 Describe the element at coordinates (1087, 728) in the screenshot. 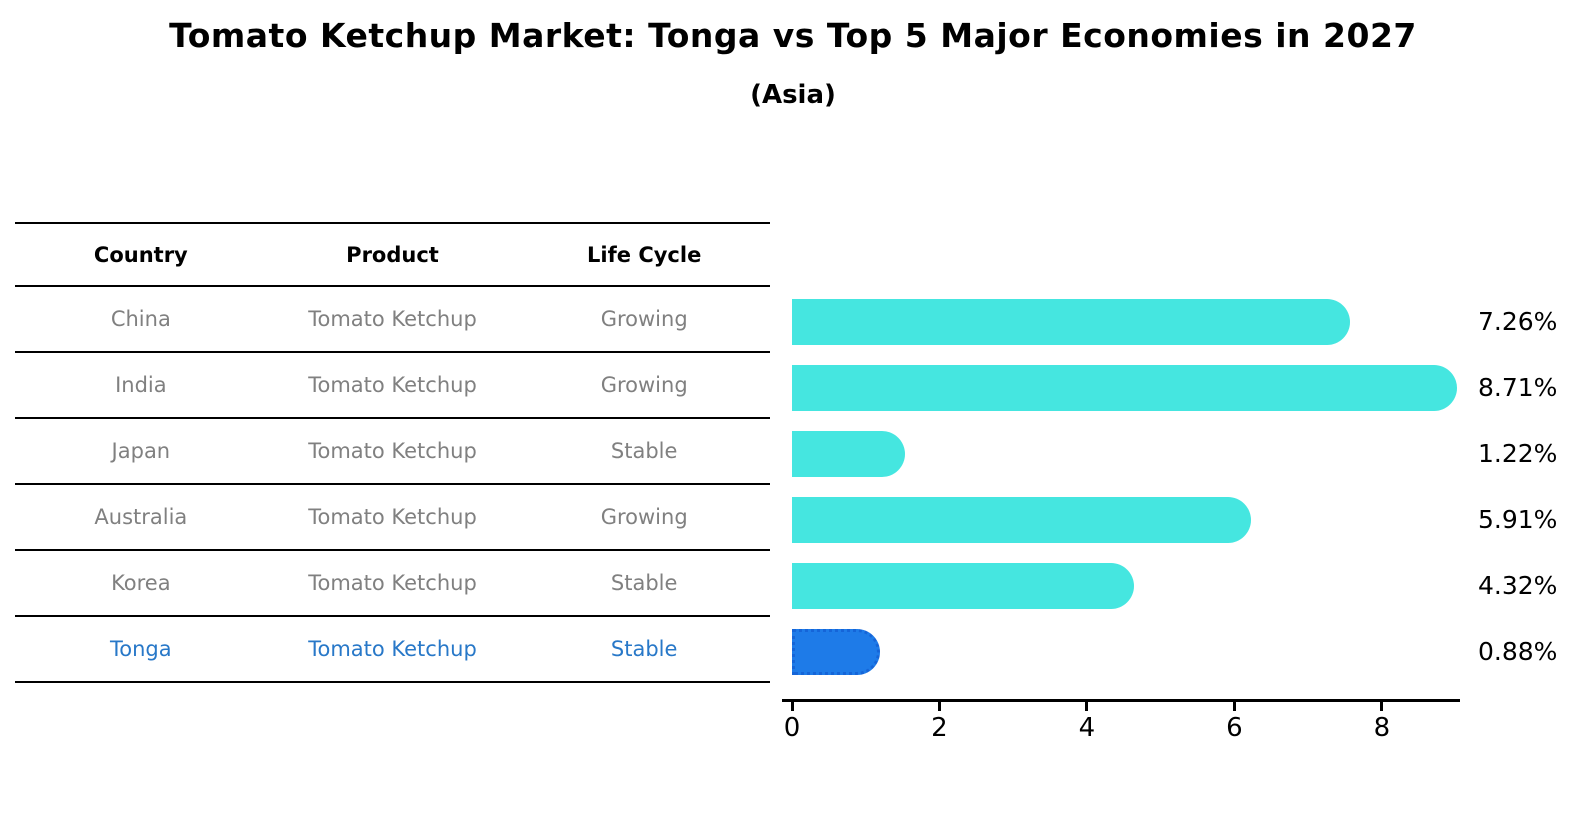

I see `x-axis-tick-label: 4` at that location.